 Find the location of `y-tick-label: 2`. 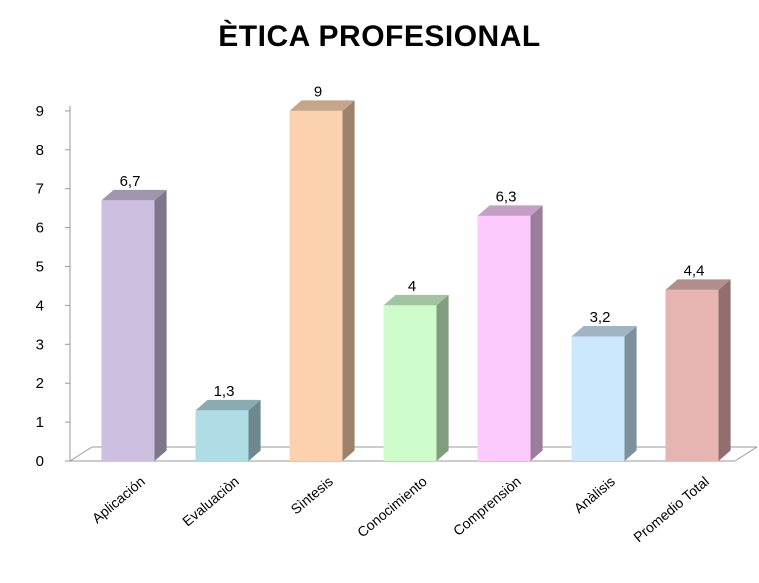

y-tick-label: 2 is located at coordinates (40, 383).